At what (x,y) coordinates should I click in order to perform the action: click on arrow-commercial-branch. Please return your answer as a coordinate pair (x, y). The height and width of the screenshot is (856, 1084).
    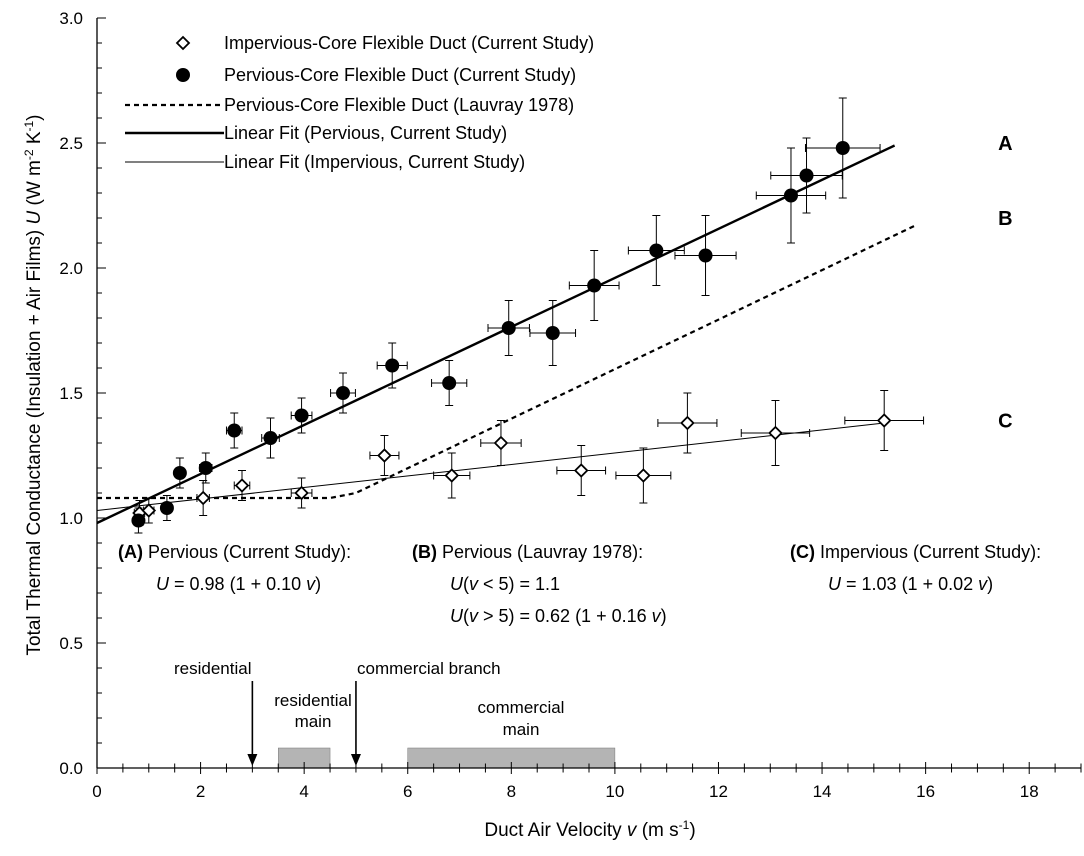
    Looking at the image, I should click on (355, 723).